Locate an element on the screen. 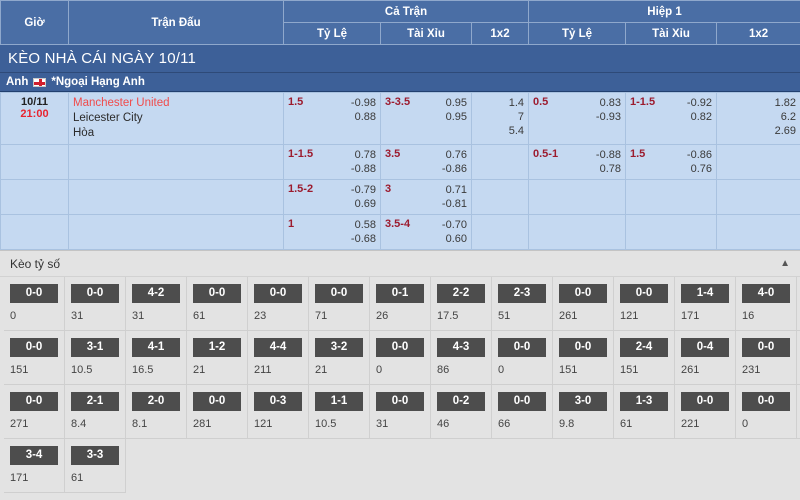 The width and height of the screenshot is (800, 500). odds-value-under: 0.76 is located at coordinates (701, 169).